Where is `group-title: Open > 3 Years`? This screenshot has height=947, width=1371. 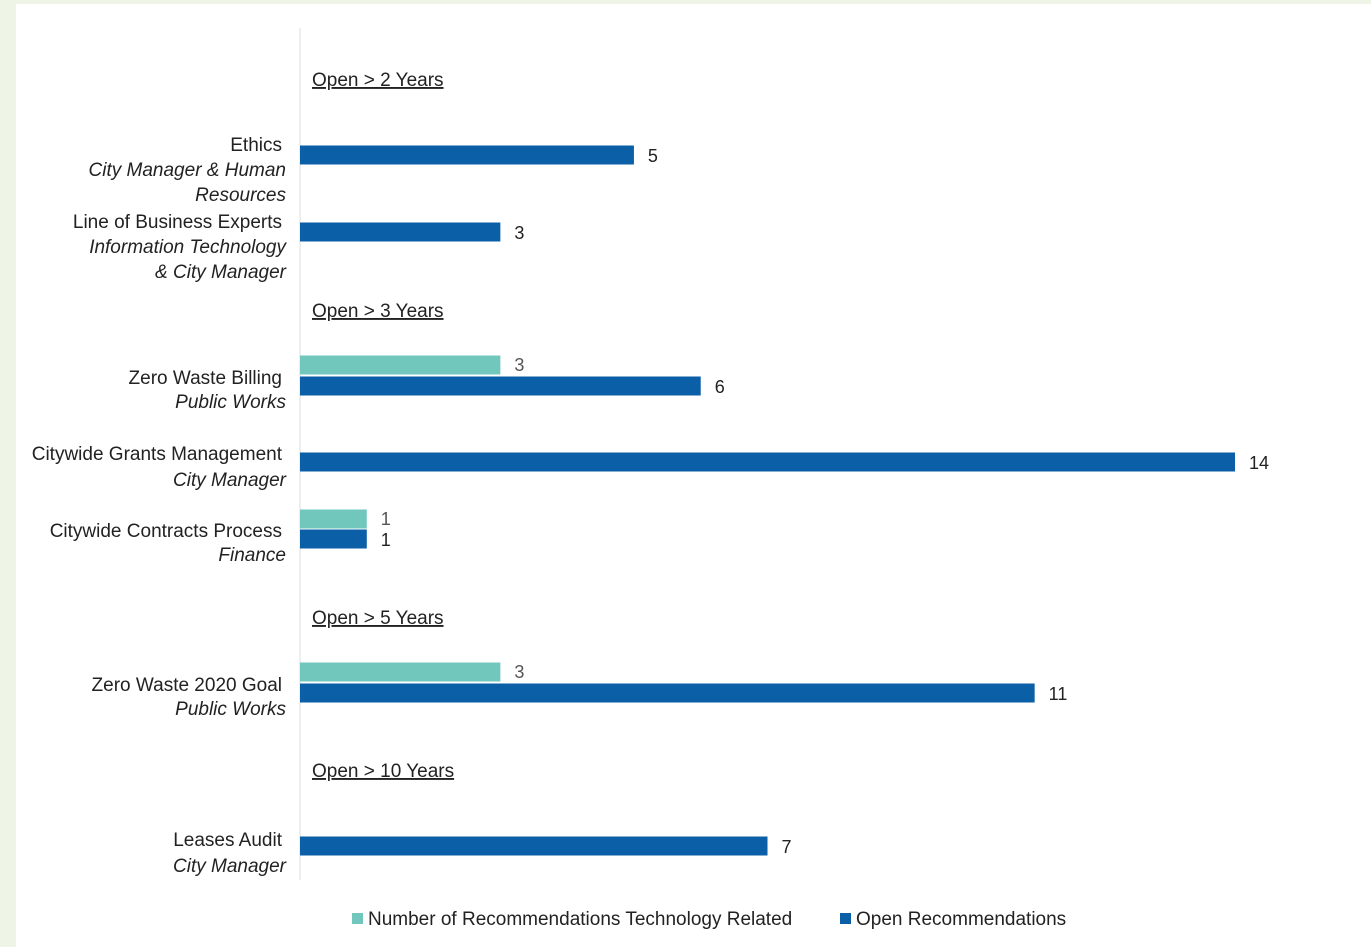 group-title: Open > 3 Years is located at coordinates (378, 311).